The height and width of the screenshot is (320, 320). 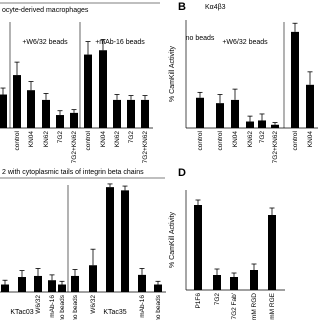 I want to click on panel-letter: D, so click(x=182, y=173).